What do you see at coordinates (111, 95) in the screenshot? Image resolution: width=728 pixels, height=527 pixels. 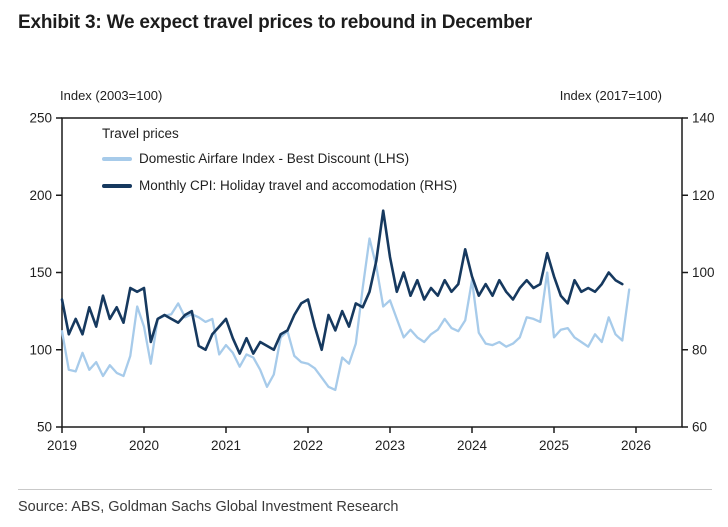 I see `left-axis-header: Index (2003=100)` at bounding box center [111, 95].